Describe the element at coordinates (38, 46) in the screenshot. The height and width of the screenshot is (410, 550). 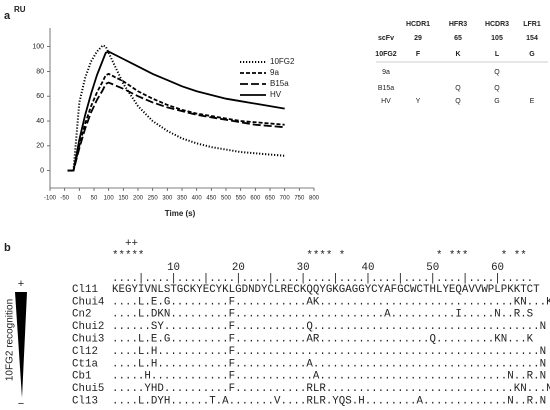
I see `y-tick-label: 100` at that location.